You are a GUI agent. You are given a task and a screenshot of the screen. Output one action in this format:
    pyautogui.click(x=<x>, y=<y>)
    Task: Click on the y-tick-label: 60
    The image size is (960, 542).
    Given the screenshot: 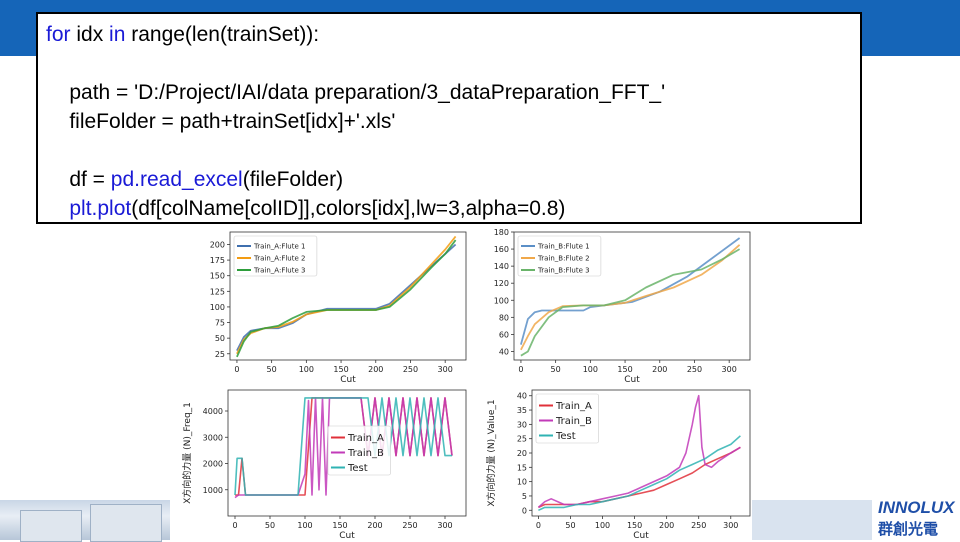 What is the action you would take?
    pyautogui.click(x=504, y=334)
    